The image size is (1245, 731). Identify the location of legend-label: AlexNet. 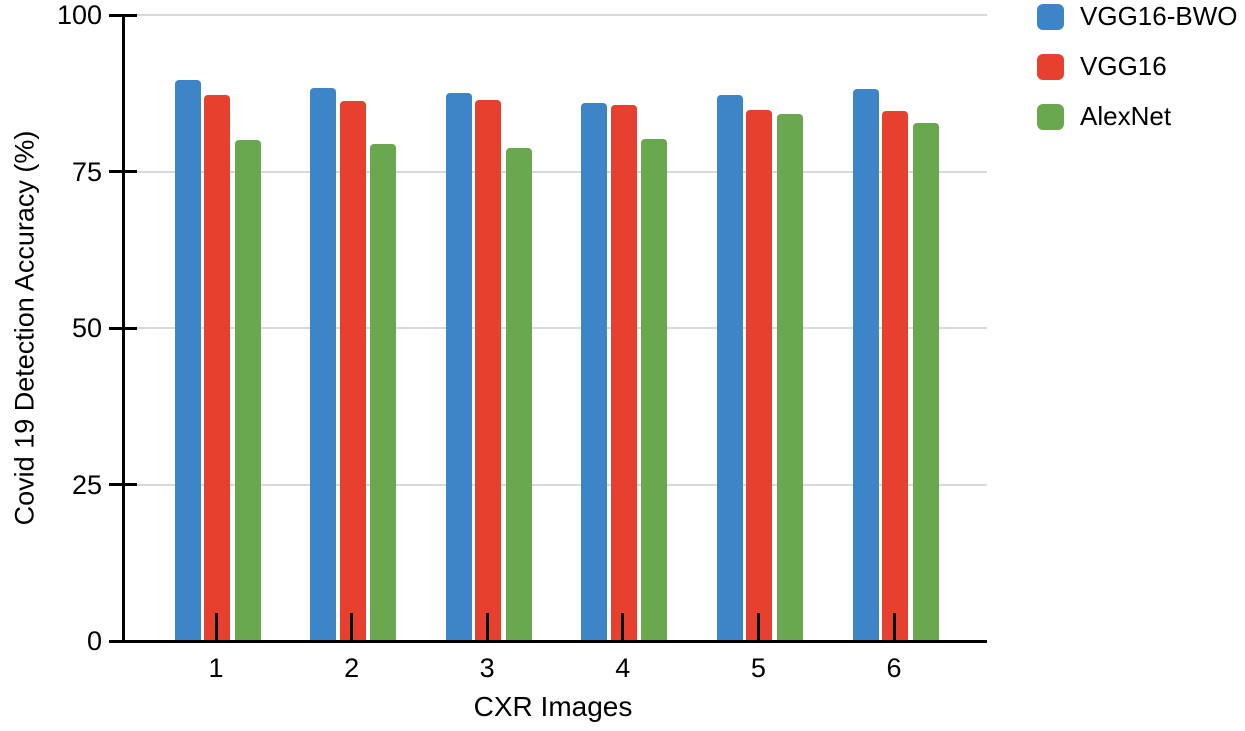
(1126, 116).